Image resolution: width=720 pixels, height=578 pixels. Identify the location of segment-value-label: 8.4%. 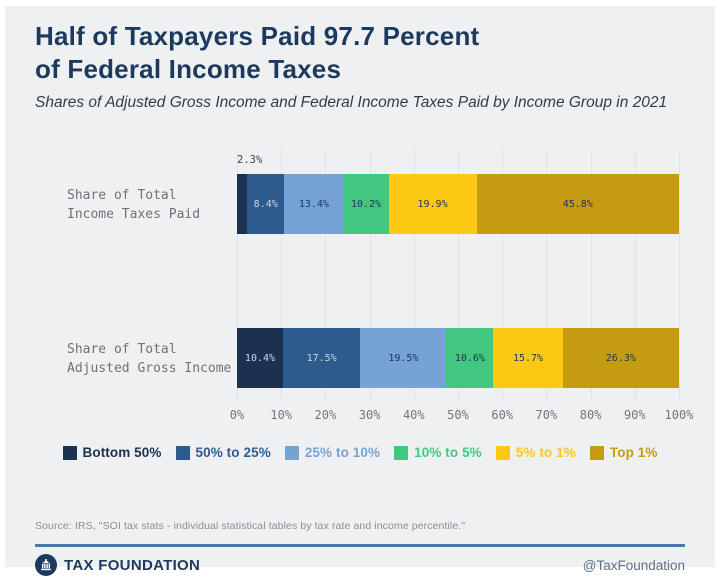
(265, 204).